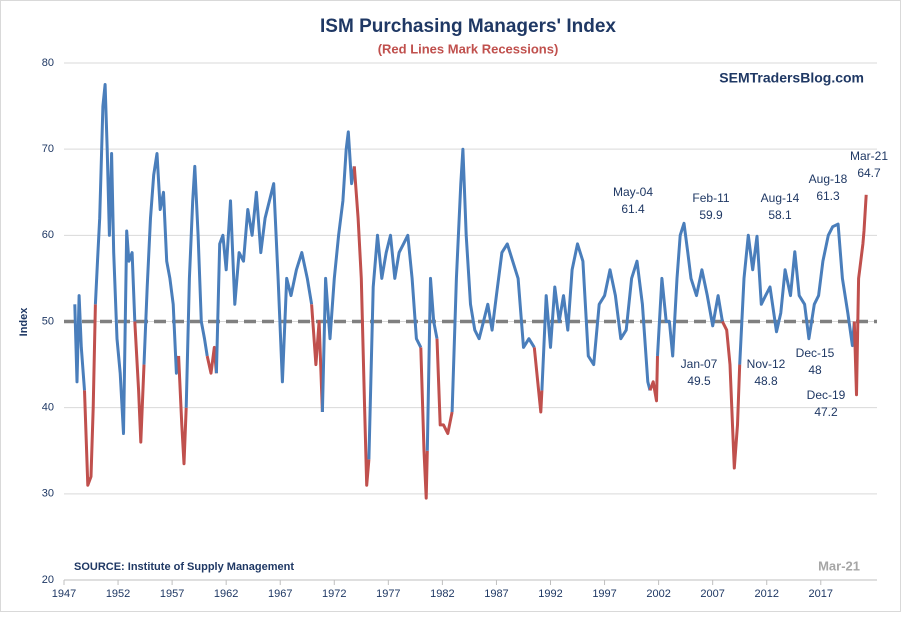  What do you see at coordinates (334, 594) in the screenshot?
I see `x-tick-label: 1972` at bounding box center [334, 594].